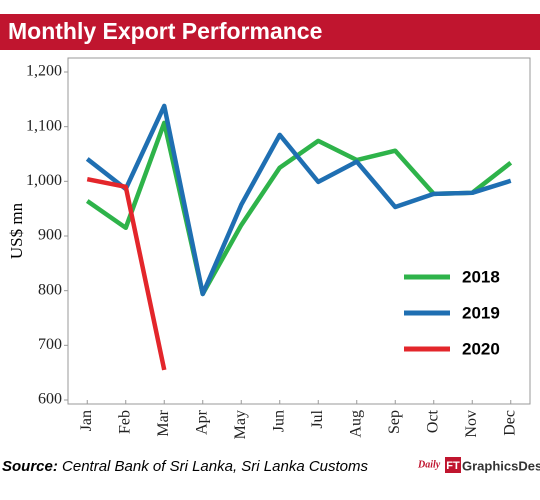 The width and height of the screenshot is (540, 500). What do you see at coordinates (278, 421) in the screenshot?
I see `x-tick-label: Jun` at bounding box center [278, 421].